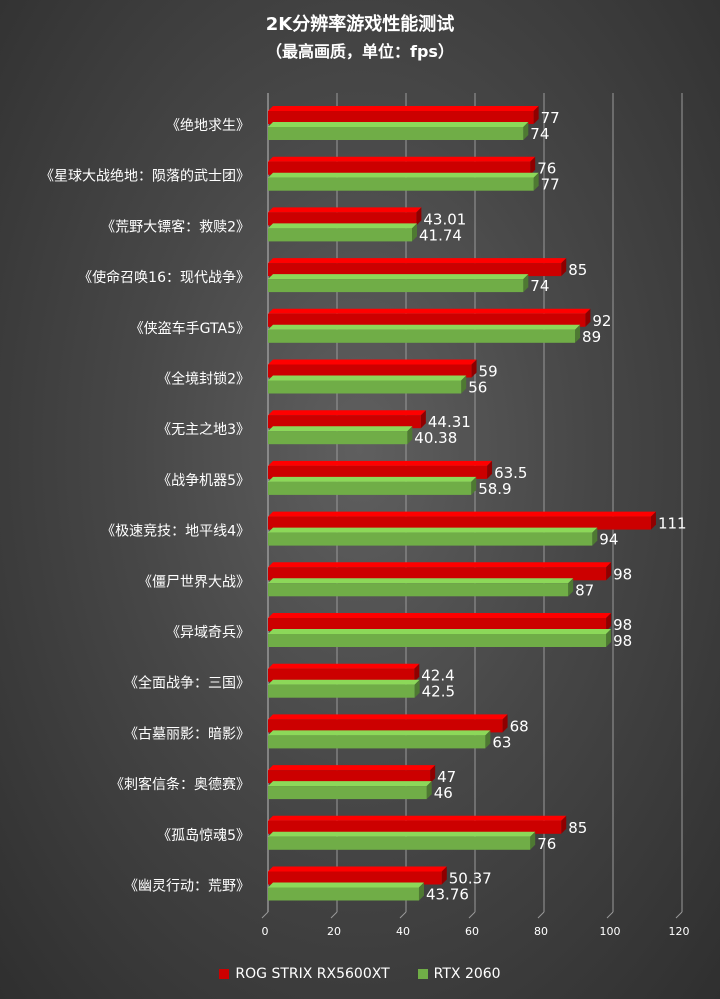 The height and width of the screenshot is (999, 720). What do you see at coordinates (494, 489) in the screenshot?
I see `value-label: 58.9` at bounding box center [494, 489].